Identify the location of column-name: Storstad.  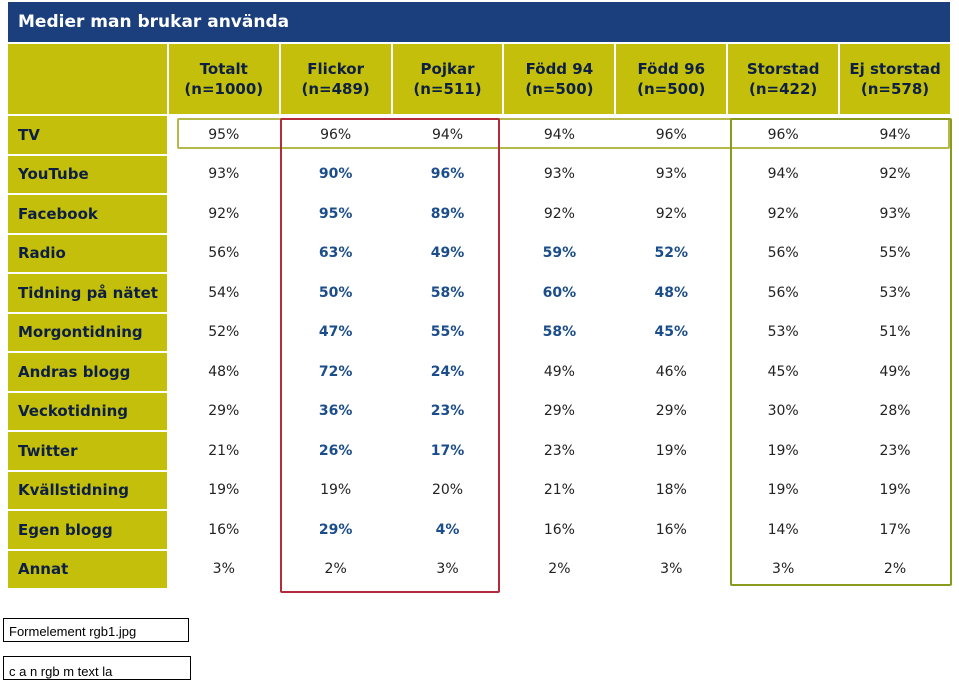
(783, 69).